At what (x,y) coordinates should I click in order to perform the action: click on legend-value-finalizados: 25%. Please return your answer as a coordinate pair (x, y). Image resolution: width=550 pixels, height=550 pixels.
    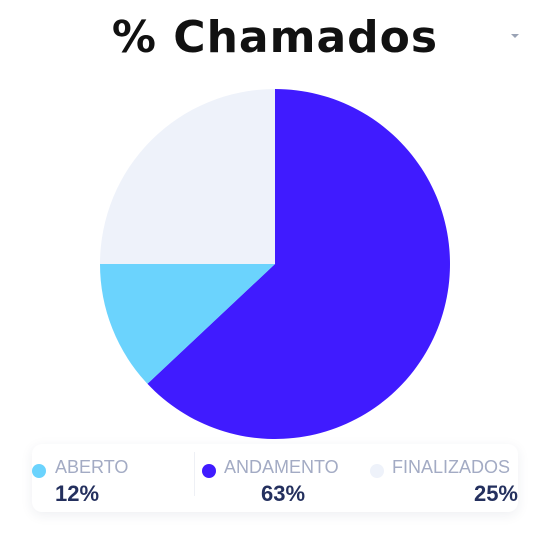
    Looking at the image, I should click on (495, 493).